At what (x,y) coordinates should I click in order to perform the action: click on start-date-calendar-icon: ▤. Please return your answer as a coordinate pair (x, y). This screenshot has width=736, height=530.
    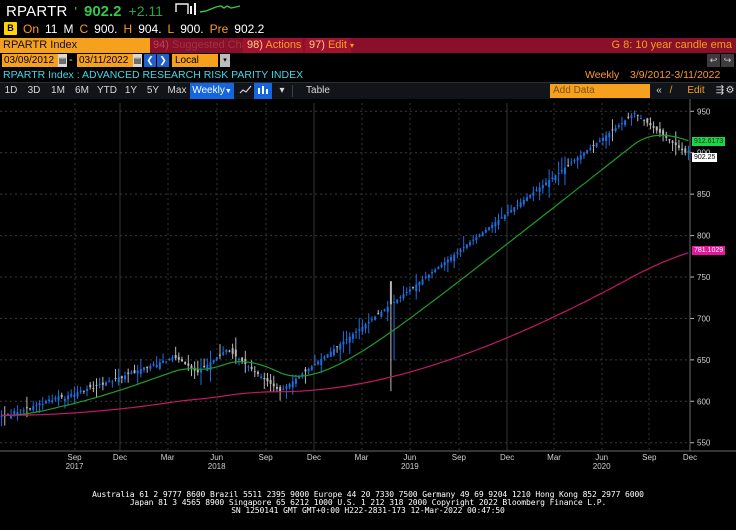
    Looking at the image, I should click on (62, 60).